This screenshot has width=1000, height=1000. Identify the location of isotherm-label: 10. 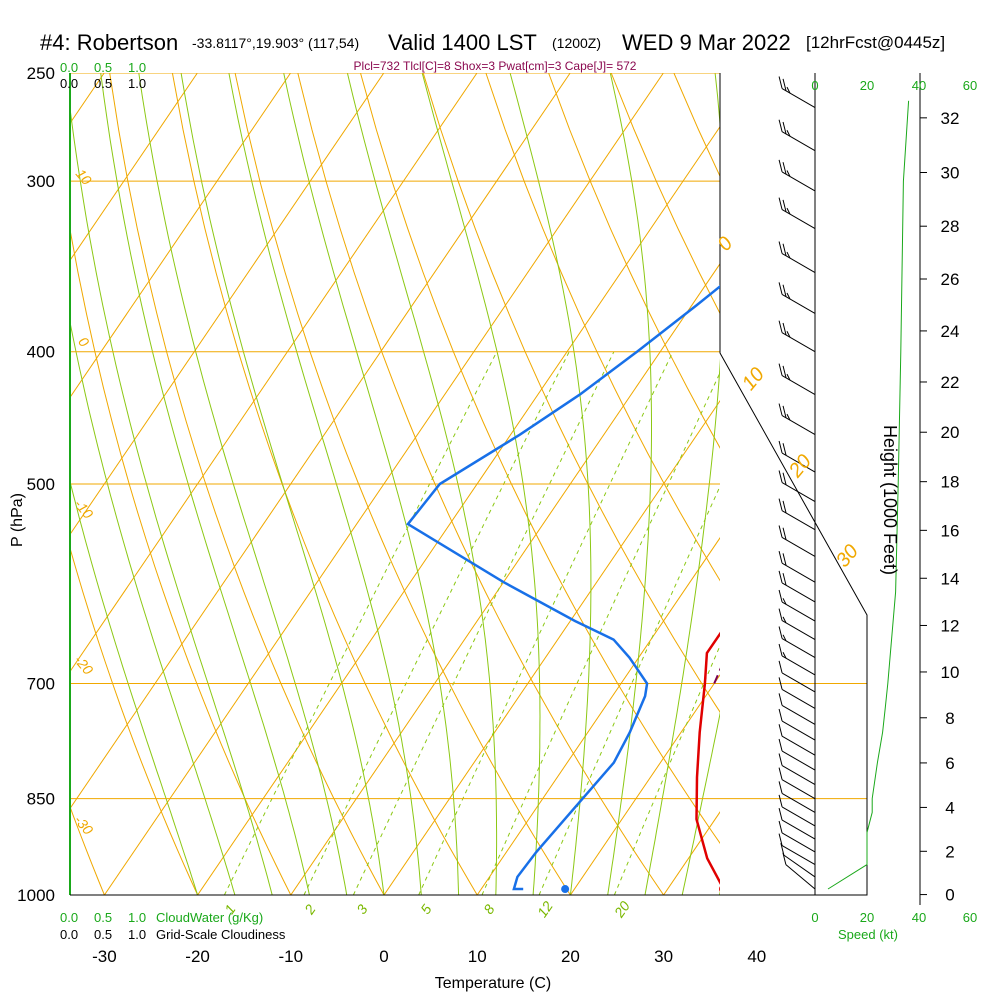
(753, 379).